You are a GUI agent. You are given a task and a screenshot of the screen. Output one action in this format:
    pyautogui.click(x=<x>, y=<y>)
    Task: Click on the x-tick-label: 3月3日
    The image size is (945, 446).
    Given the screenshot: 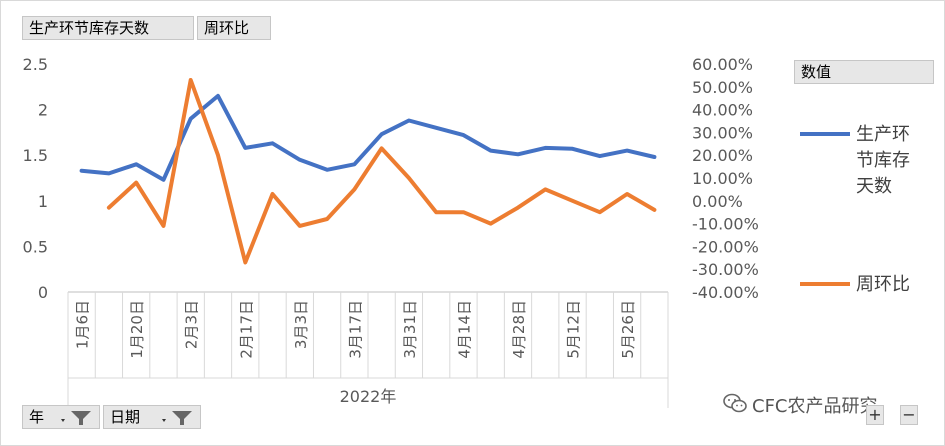 What is the action you would take?
    pyautogui.click(x=301, y=324)
    